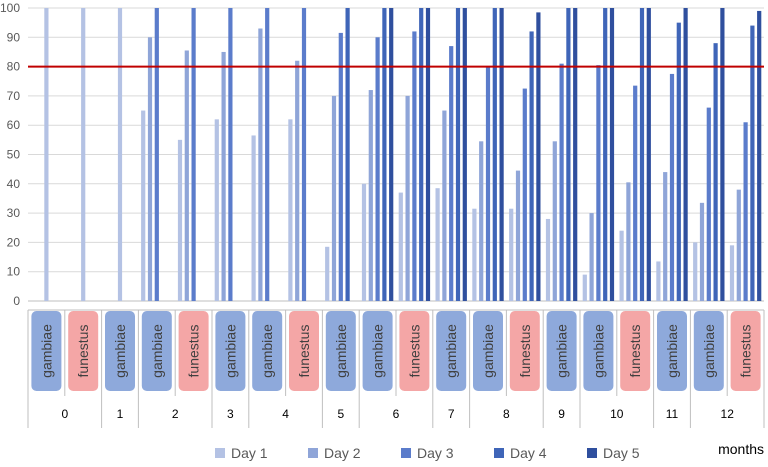 The image size is (768, 467). I want to click on legend-label: Day 1, so click(249, 453).